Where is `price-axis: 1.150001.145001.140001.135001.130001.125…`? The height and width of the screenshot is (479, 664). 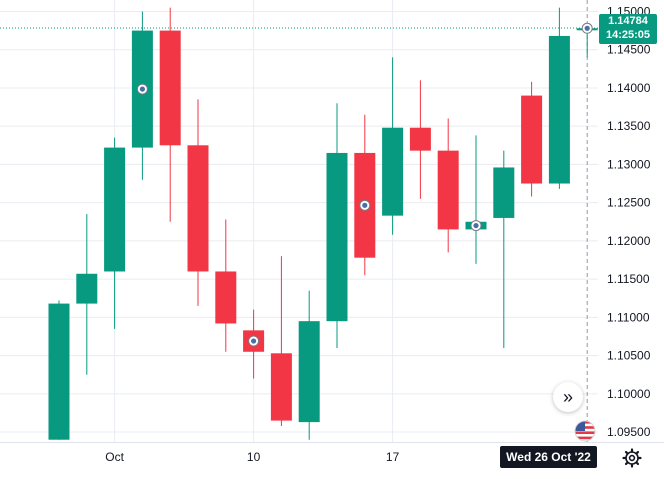 price-axis: 1.150001.145001.140001.135001.130001.125… is located at coordinates (629, 221).